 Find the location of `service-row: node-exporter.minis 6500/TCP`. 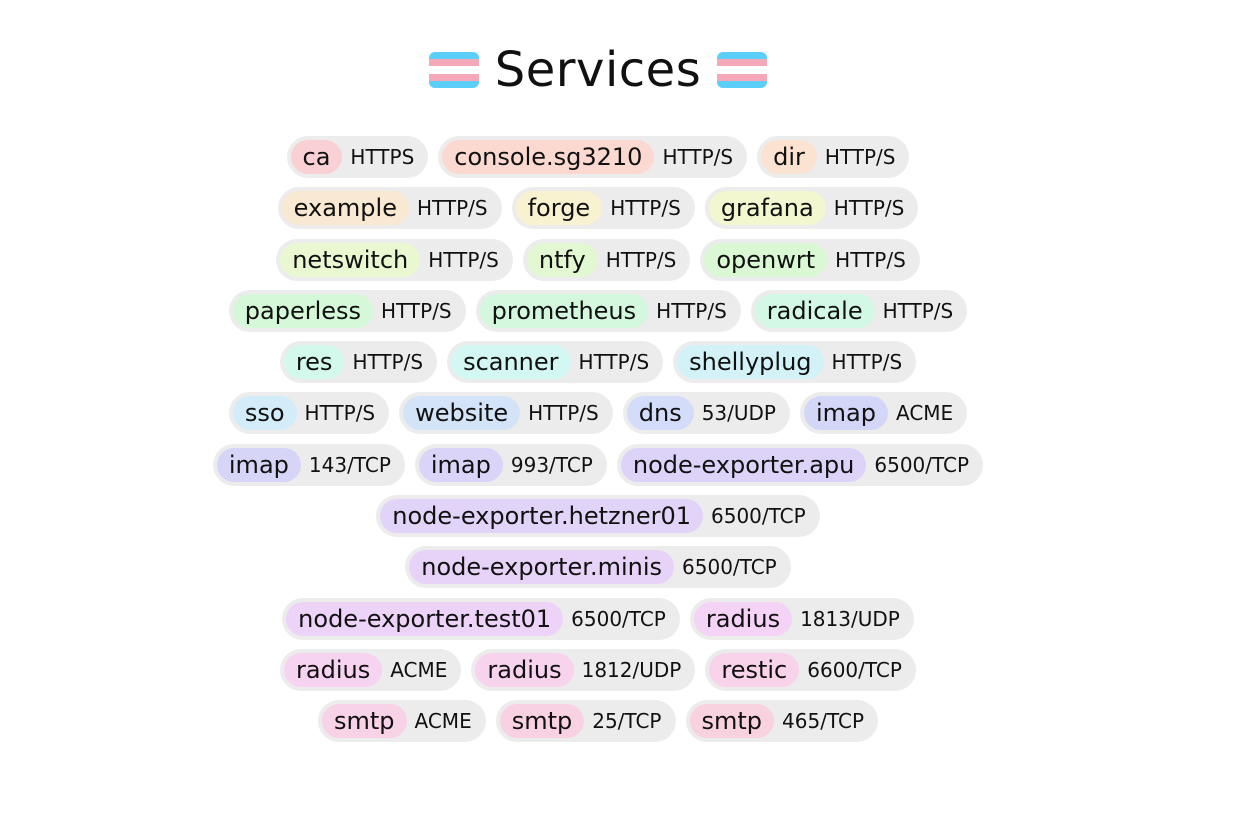

service-row: node-exporter.minis 6500/TCP is located at coordinates (598, 571).